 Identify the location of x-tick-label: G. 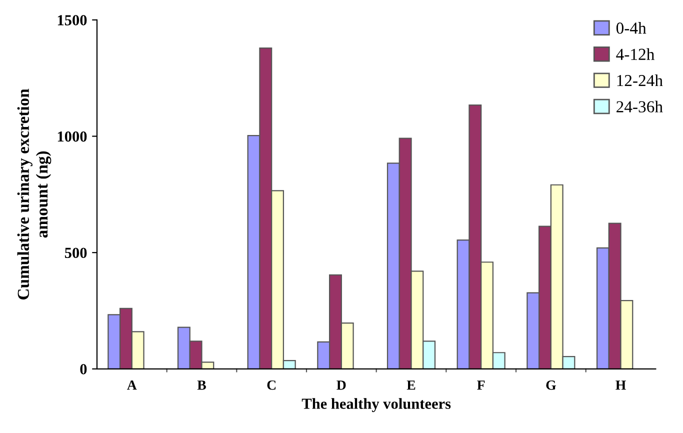
(551, 385).